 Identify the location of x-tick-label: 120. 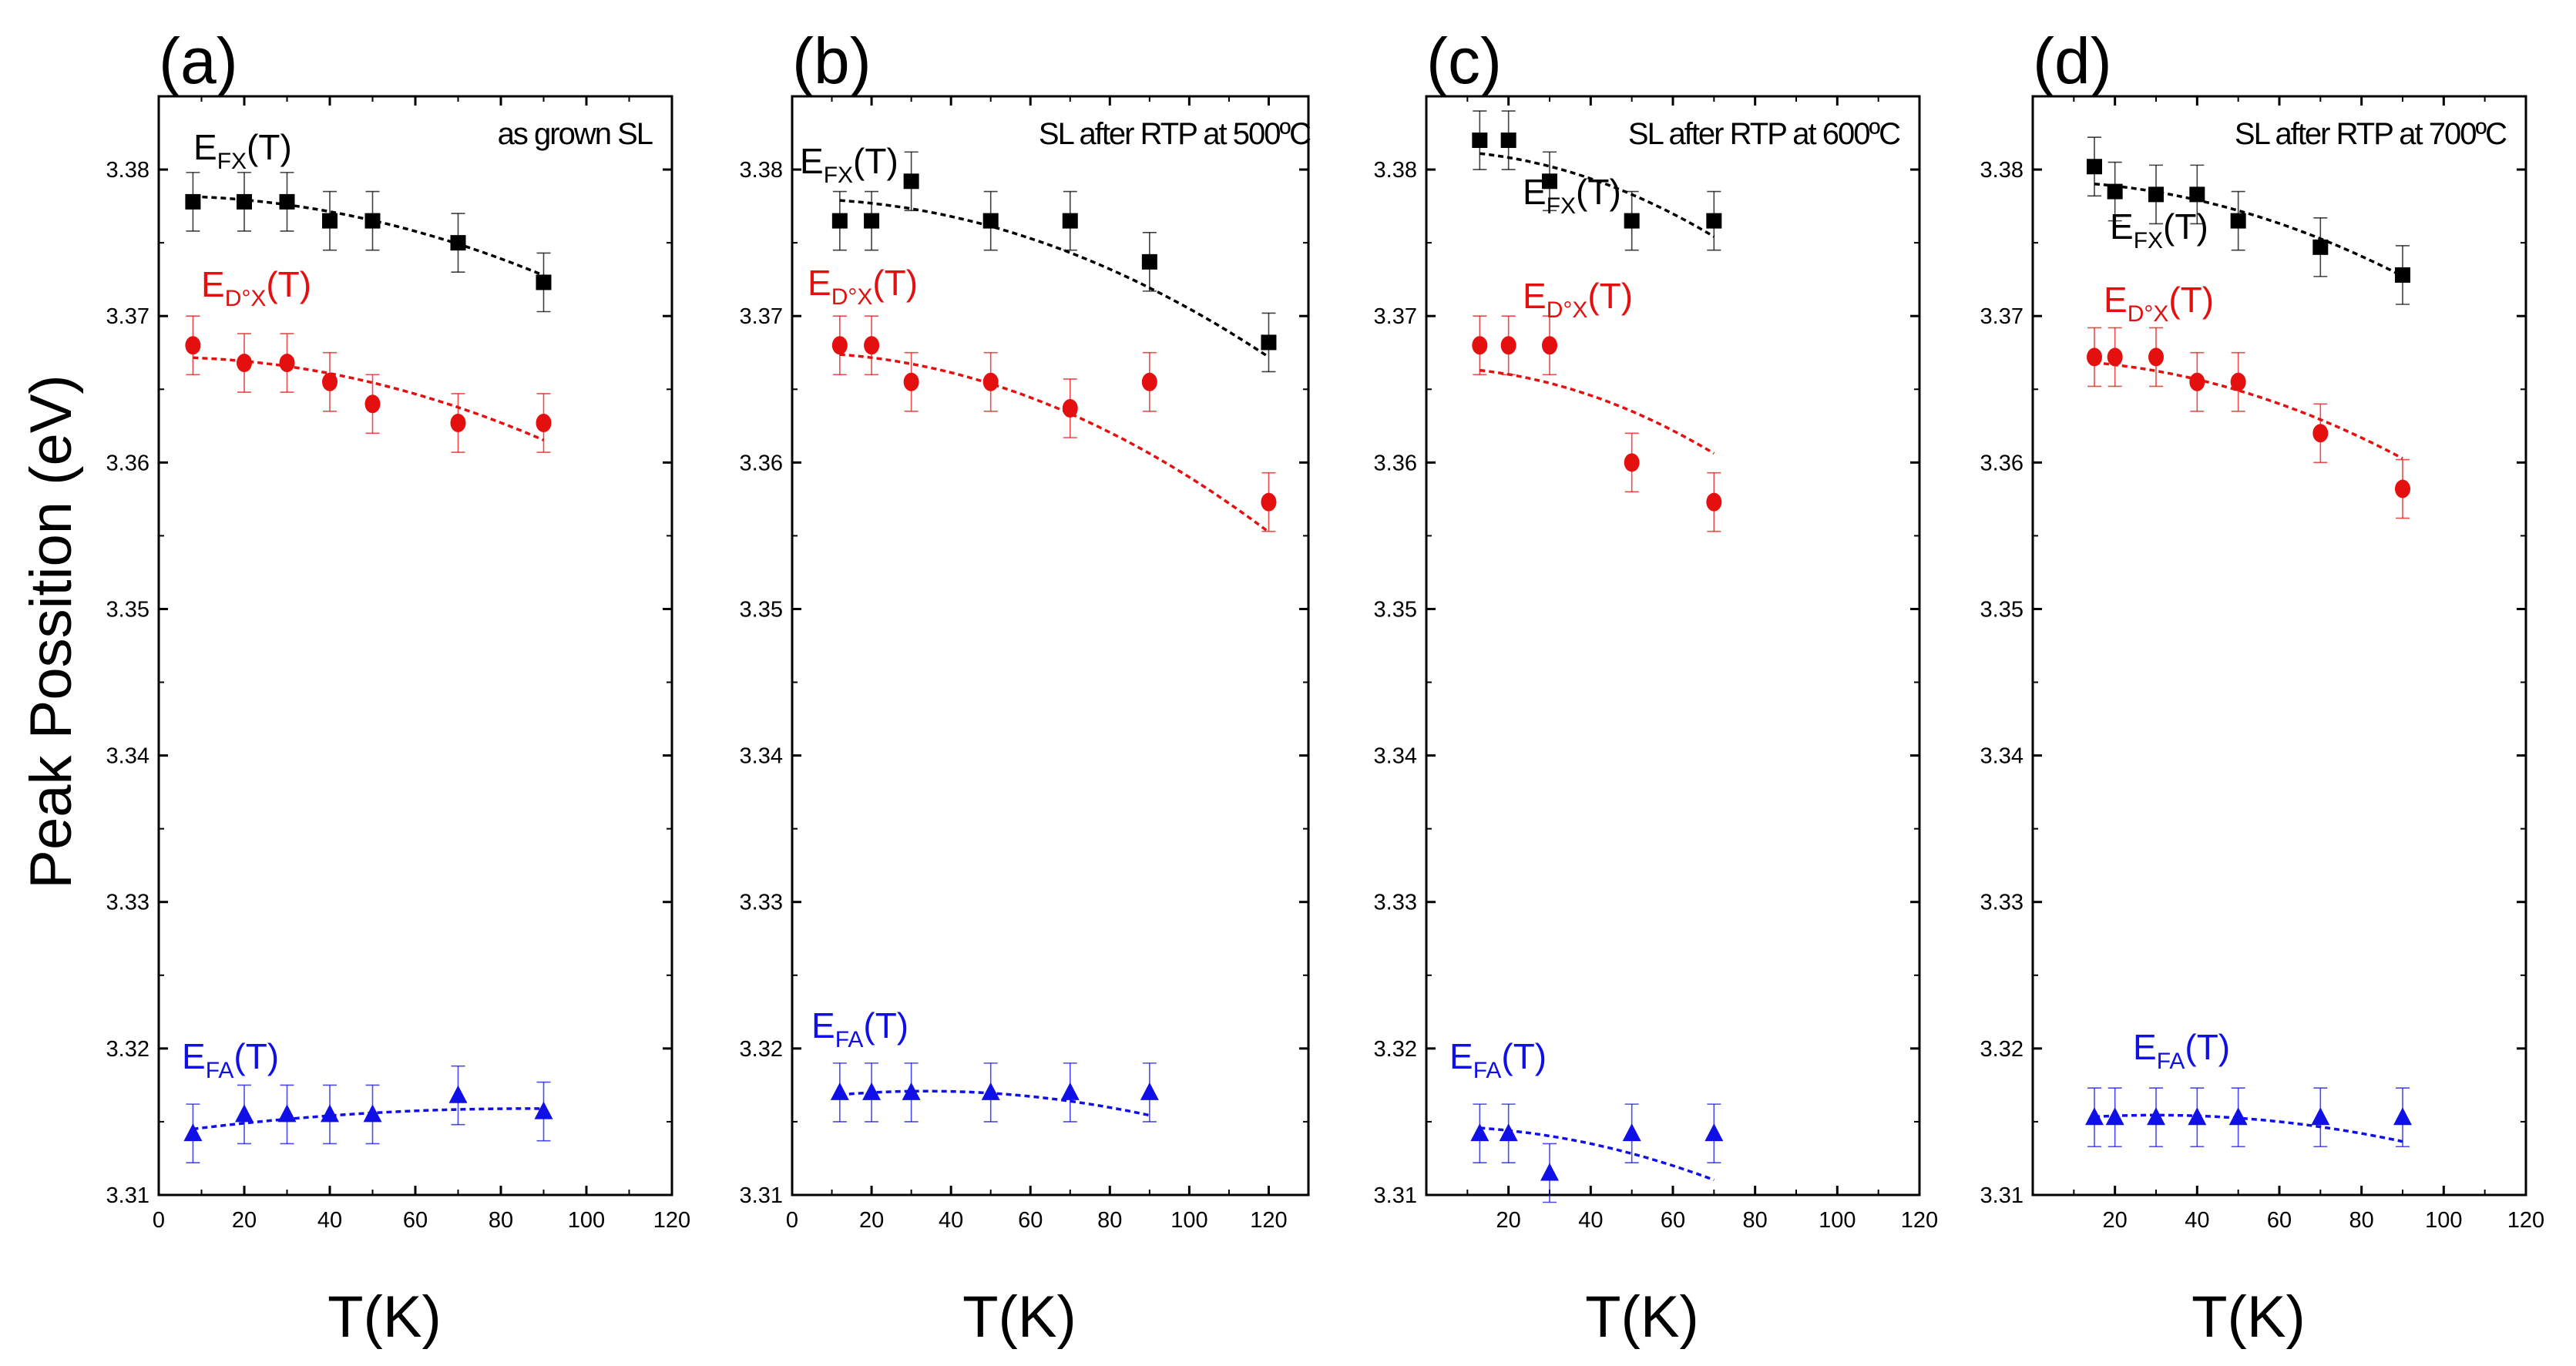
(1919, 1220).